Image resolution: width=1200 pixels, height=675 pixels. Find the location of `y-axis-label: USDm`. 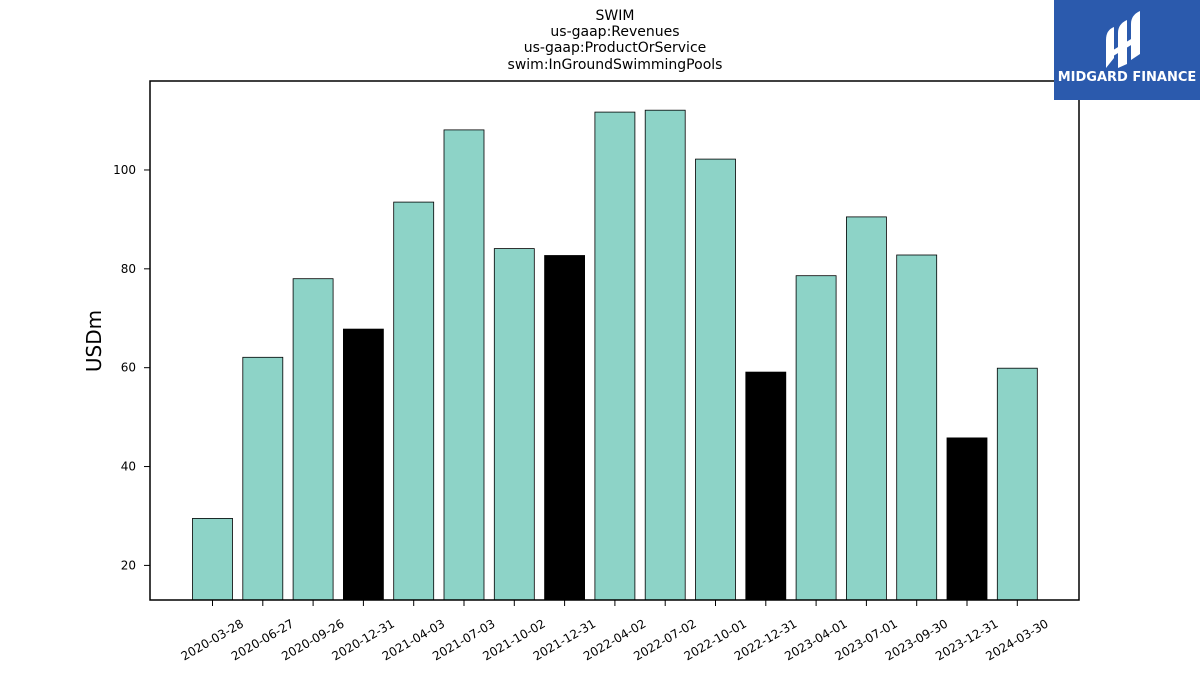

y-axis-label: USDm is located at coordinates (94, 341).